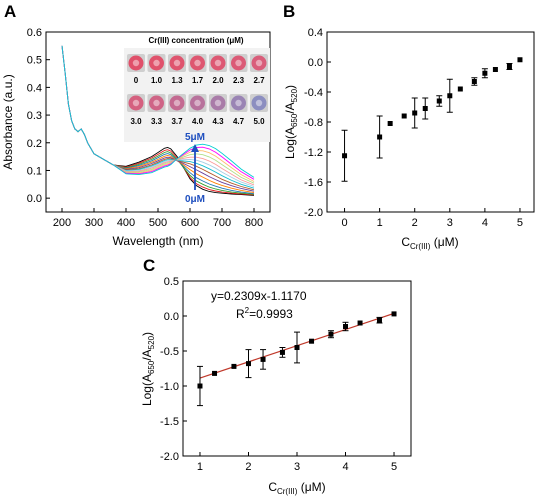 The image size is (550, 500). What do you see at coordinates (313, 93) in the screenshot?
I see `panel-b-ytick-label: -0.4` at bounding box center [313, 93].